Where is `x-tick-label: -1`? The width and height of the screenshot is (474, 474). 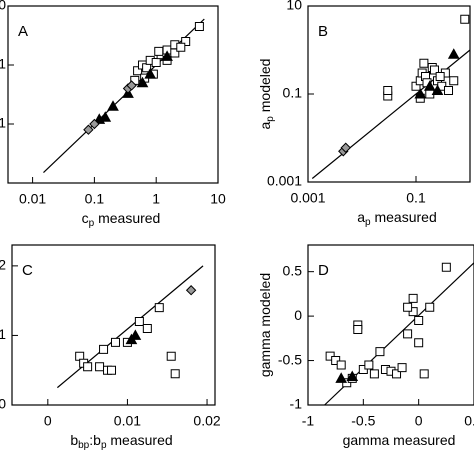
x-tick-label: -1 is located at coordinates (308, 421).